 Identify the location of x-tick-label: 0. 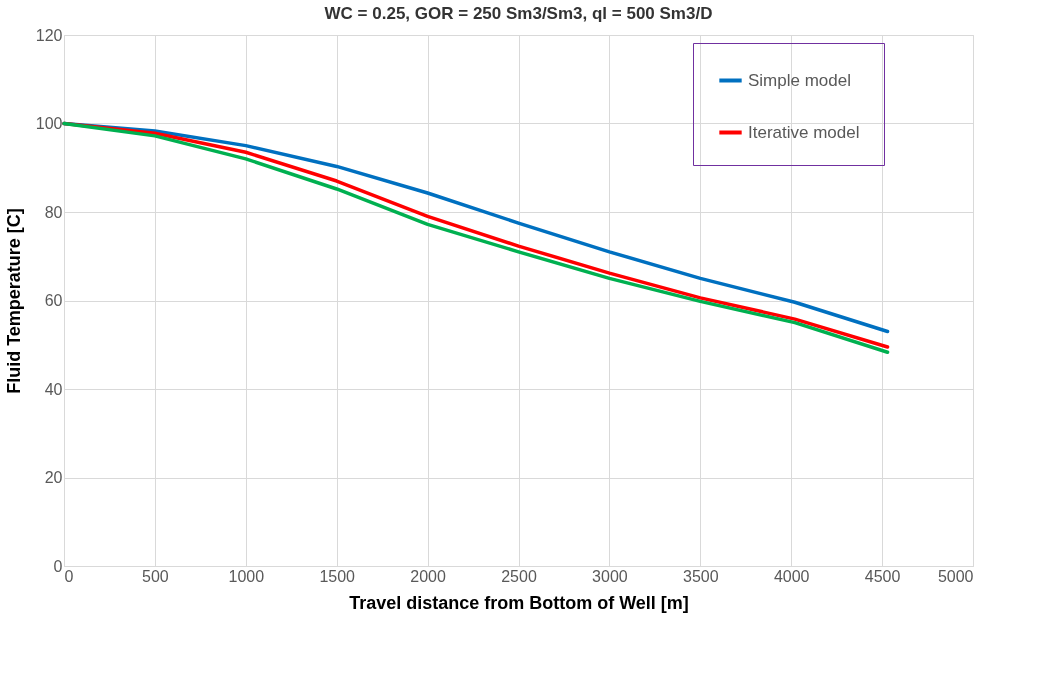
(69, 576).